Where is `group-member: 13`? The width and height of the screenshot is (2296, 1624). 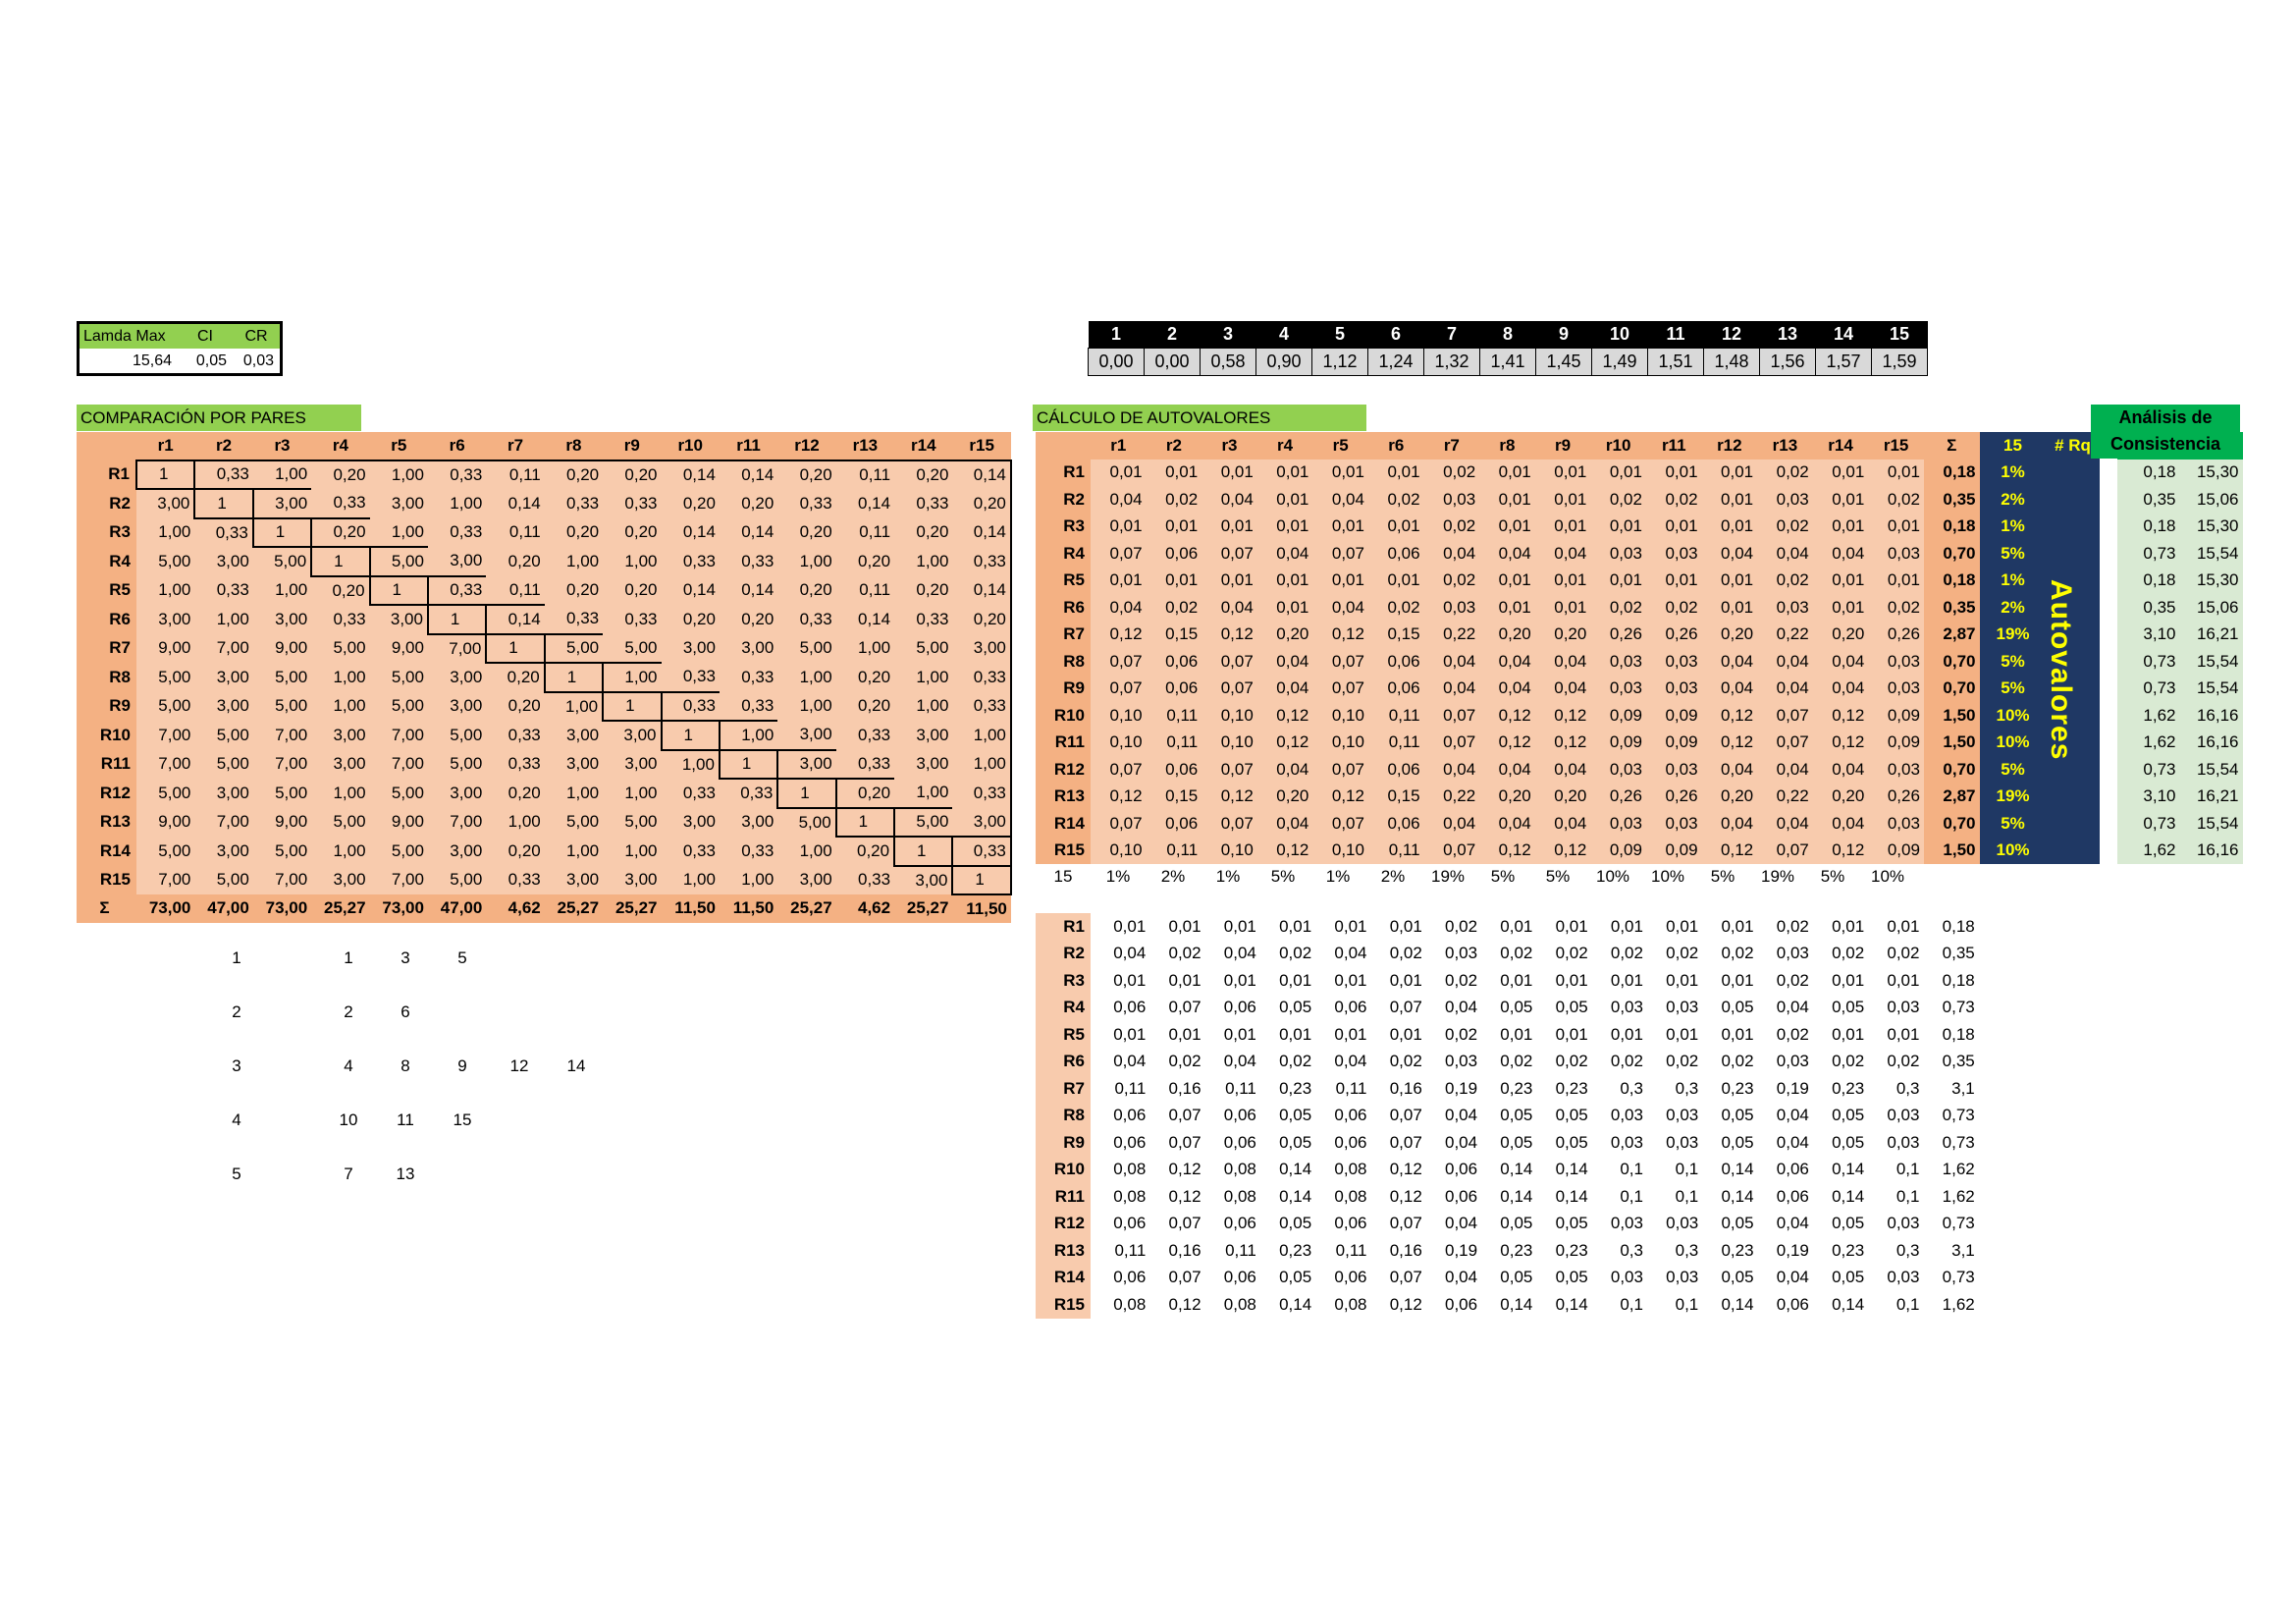
group-member: 13 is located at coordinates (405, 1173).